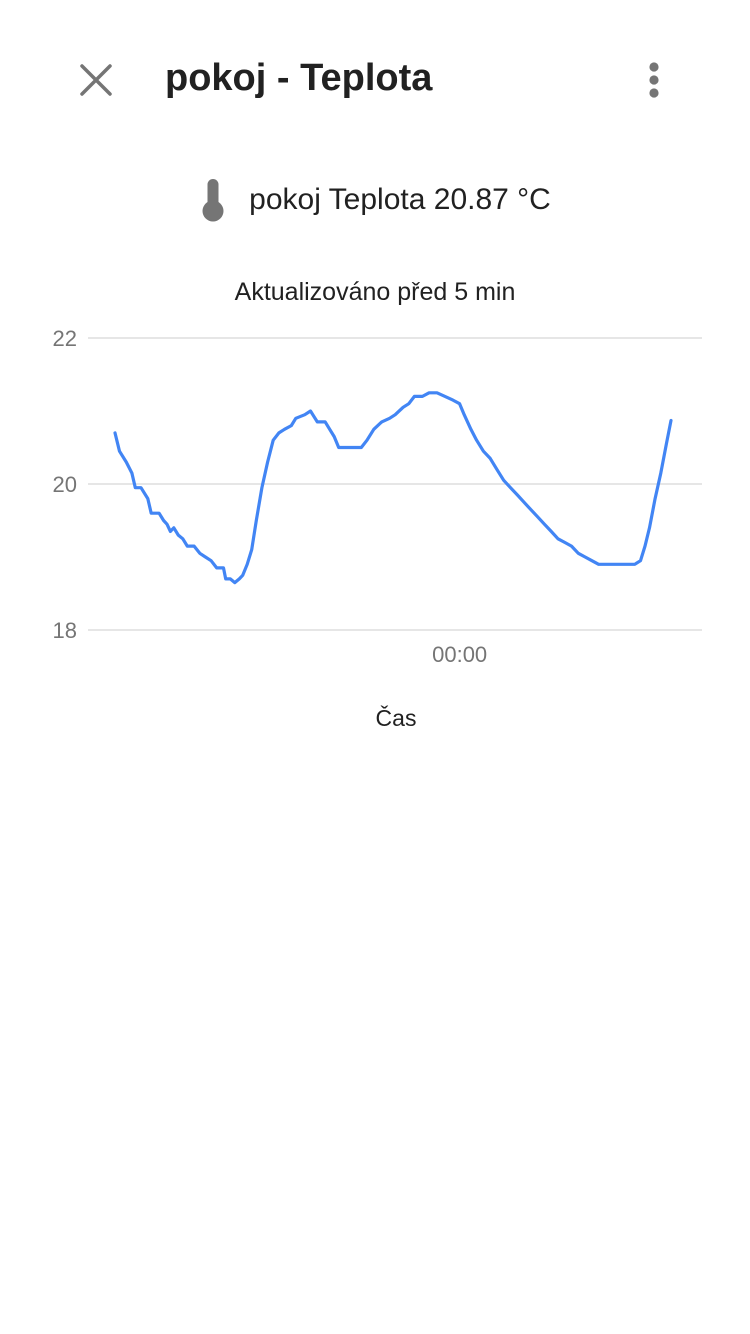 Image resolution: width=750 pixels, height=1334 pixels. What do you see at coordinates (396, 717) in the screenshot?
I see `x-axis-label: Čas` at bounding box center [396, 717].